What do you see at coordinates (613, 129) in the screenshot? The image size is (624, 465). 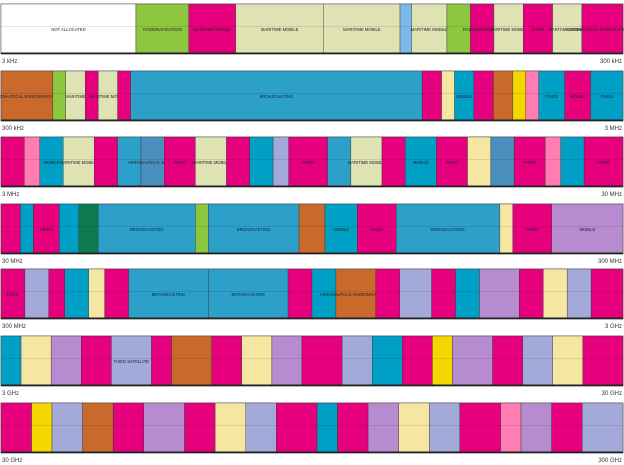 I see `row-end-label: 3 MHz` at bounding box center [613, 129].